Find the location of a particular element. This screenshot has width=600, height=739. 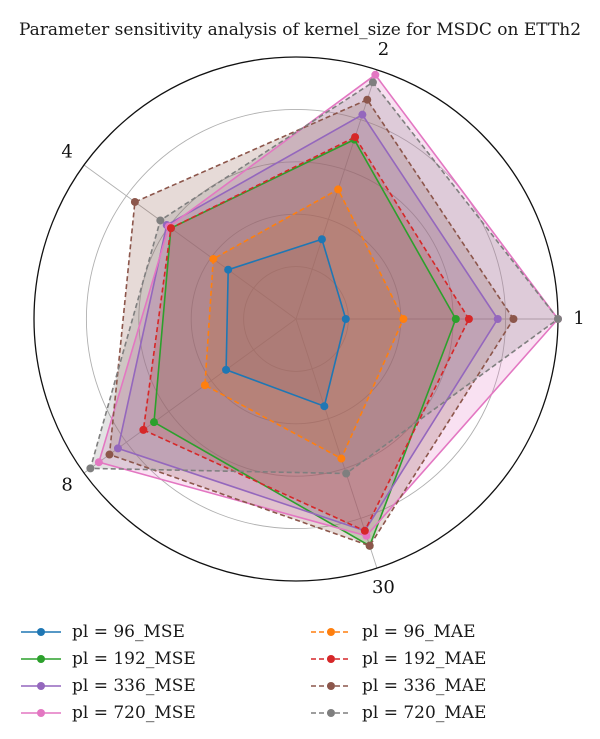

legend-marker-pl-720-mse is located at coordinates (41, 713).